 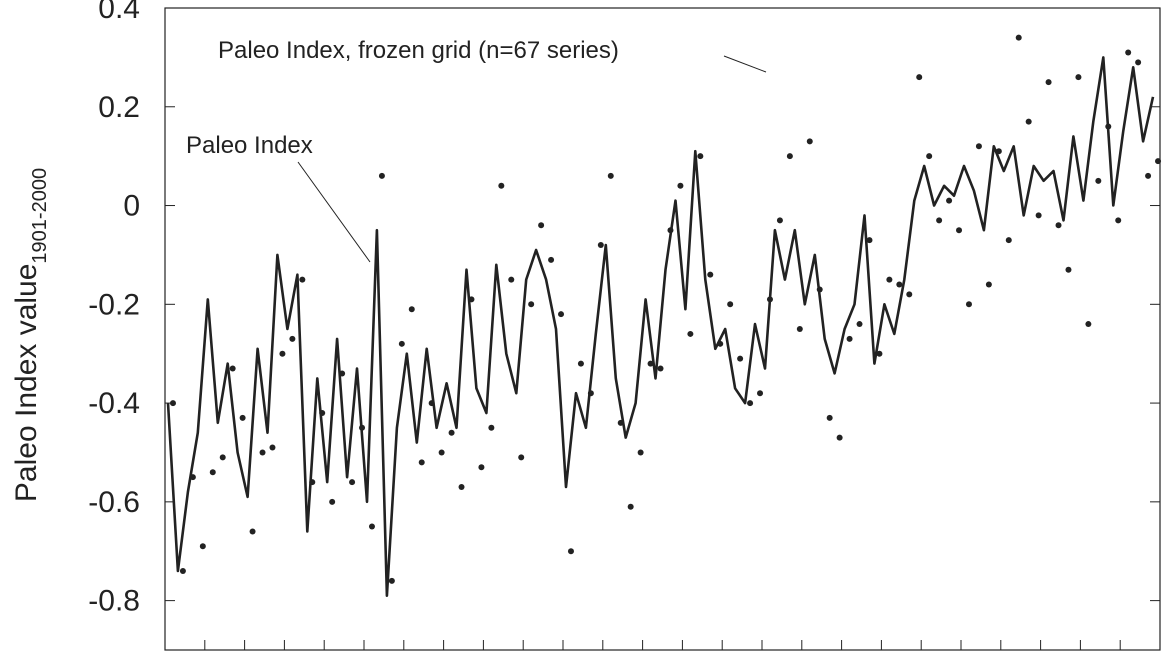 What do you see at coordinates (40, 216) in the screenshot?
I see `y-axis-label-sub: 1901-2000` at bounding box center [40, 216].